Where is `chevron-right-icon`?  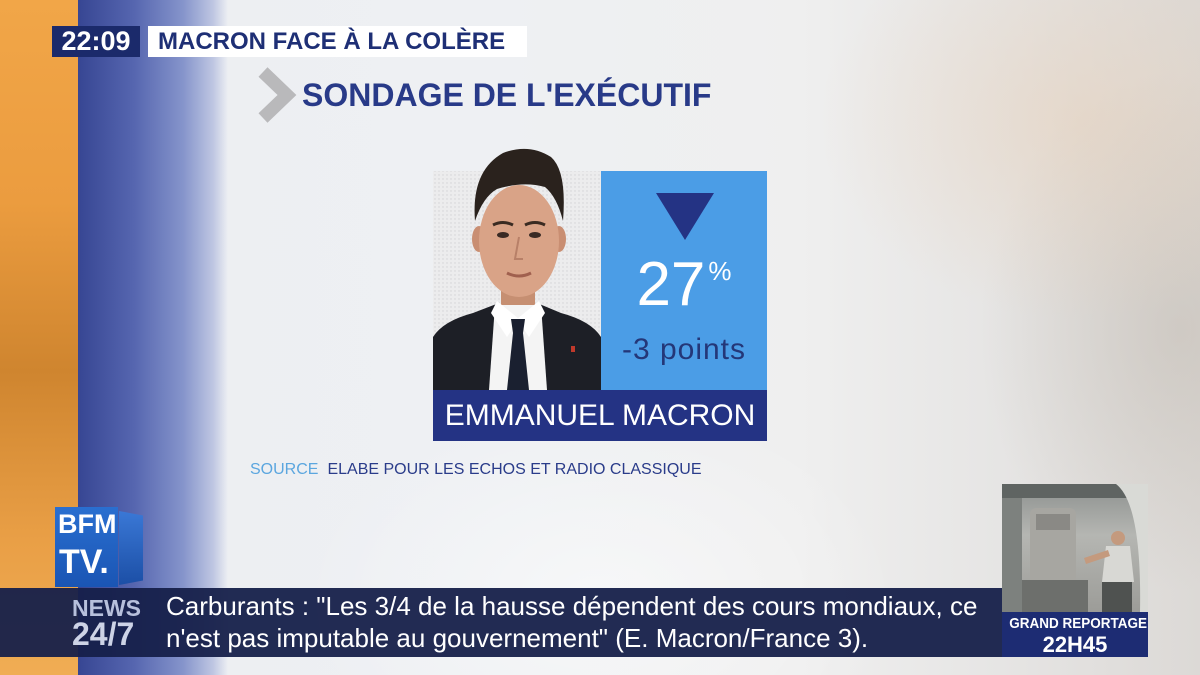 chevron-right-icon is located at coordinates (277, 95).